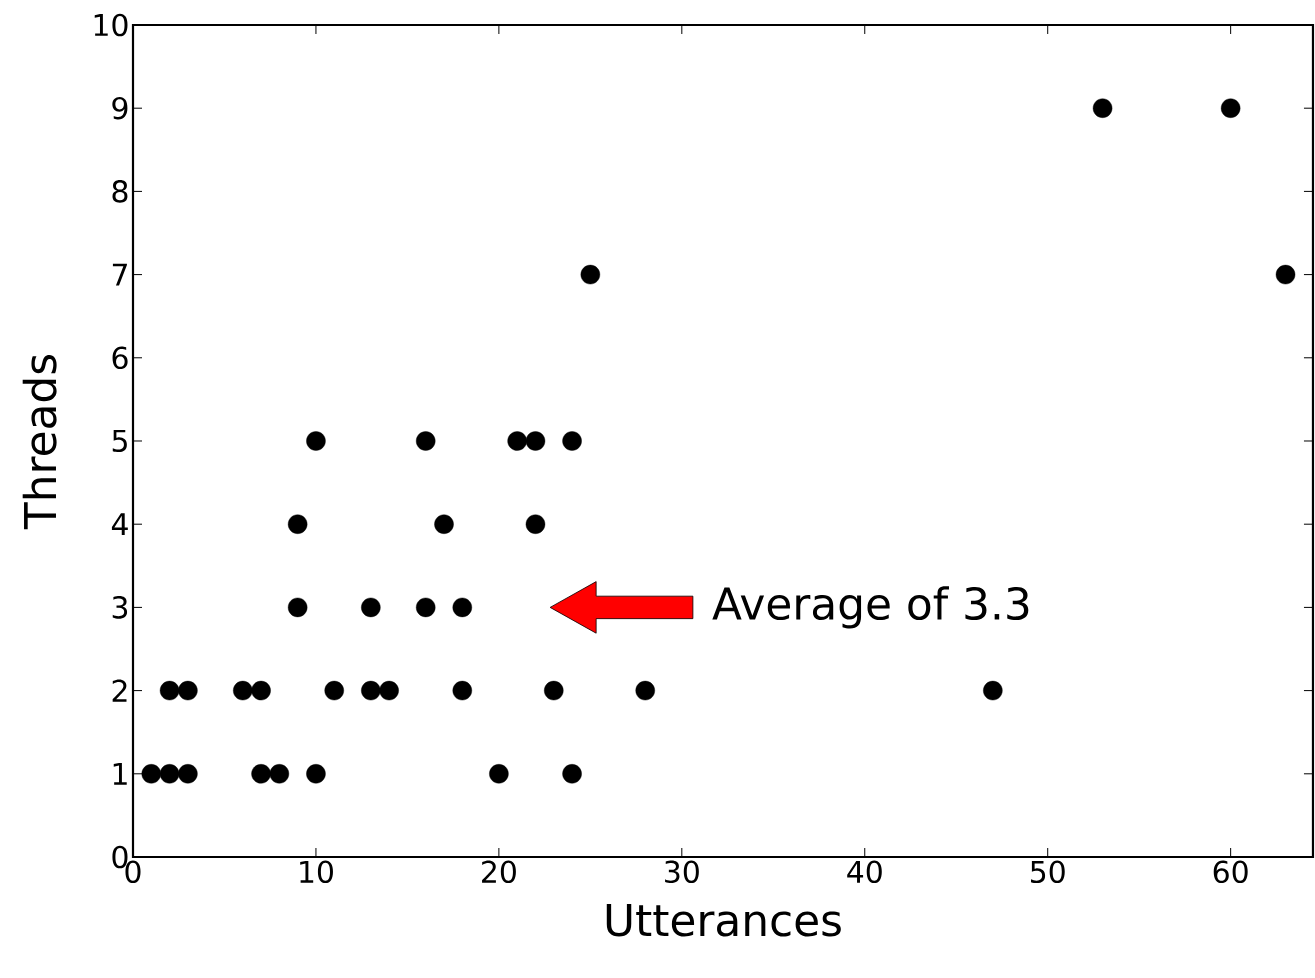 The image size is (1315, 978). What do you see at coordinates (499, 872) in the screenshot?
I see `x-tick-label: 20` at bounding box center [499, 872].